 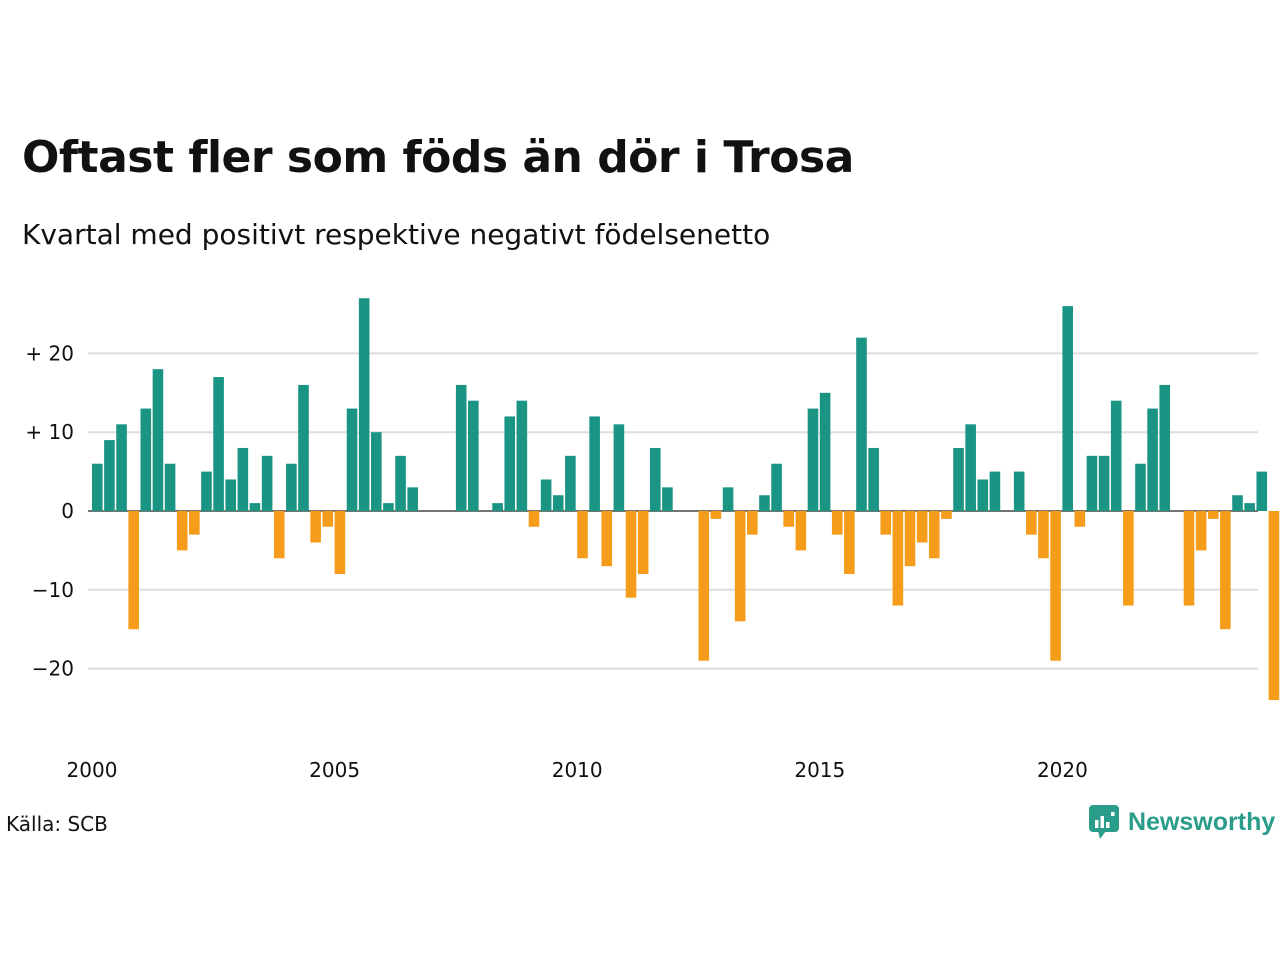 What do you see at coordinates (1202, 821) in the screenshot?
I see `brand-name: Newsworthy` at bounding box center [1202, 821].